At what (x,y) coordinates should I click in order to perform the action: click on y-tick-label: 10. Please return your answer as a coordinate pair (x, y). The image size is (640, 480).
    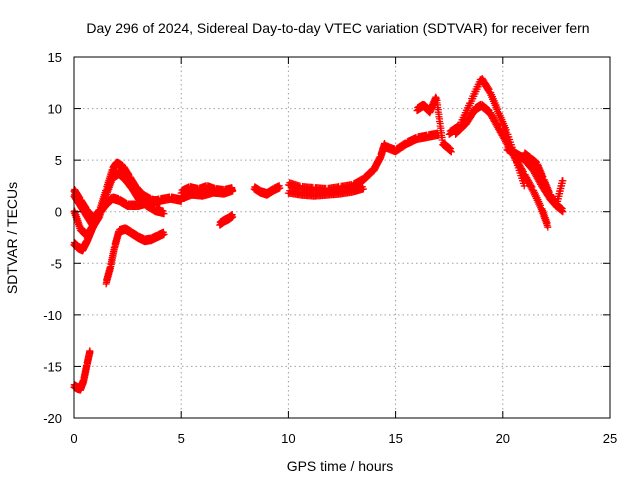
    Looking at the image, I should click on (55, 109).